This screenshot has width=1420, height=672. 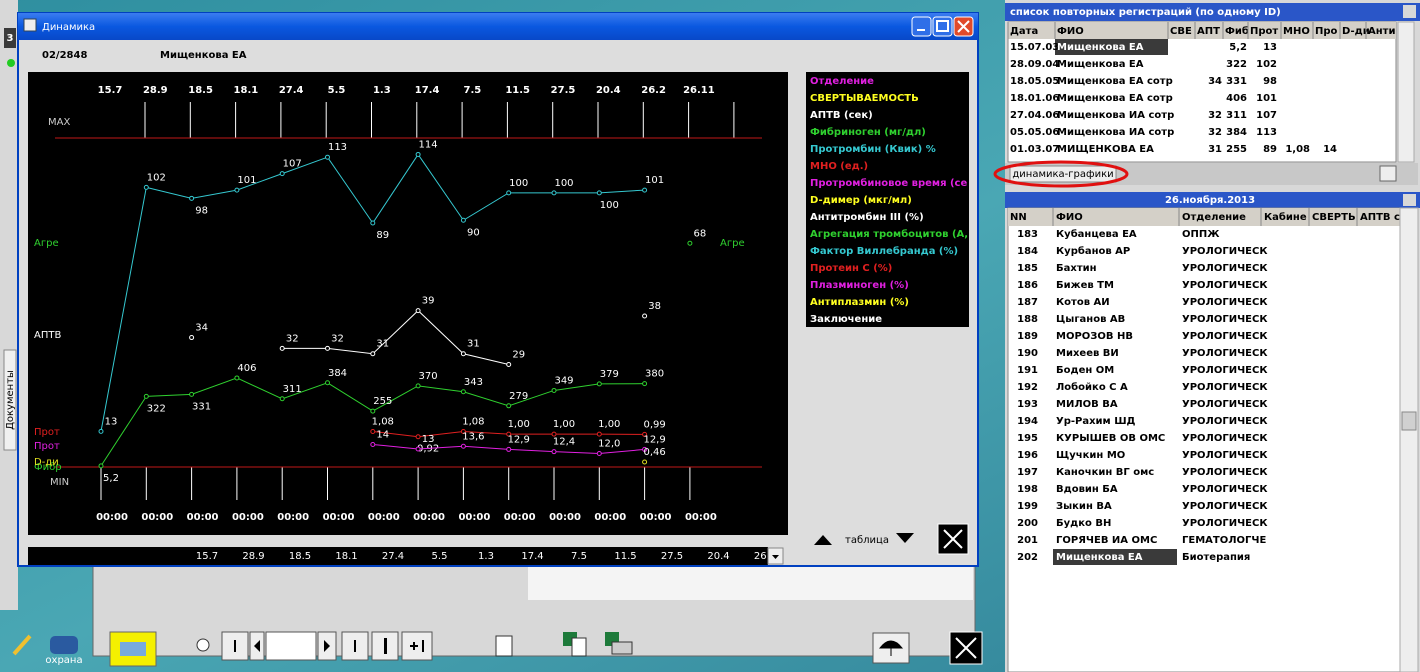 I want to click on legend-entry: Агрегация тромбоцитов (А,, so click(x=889, y=234).